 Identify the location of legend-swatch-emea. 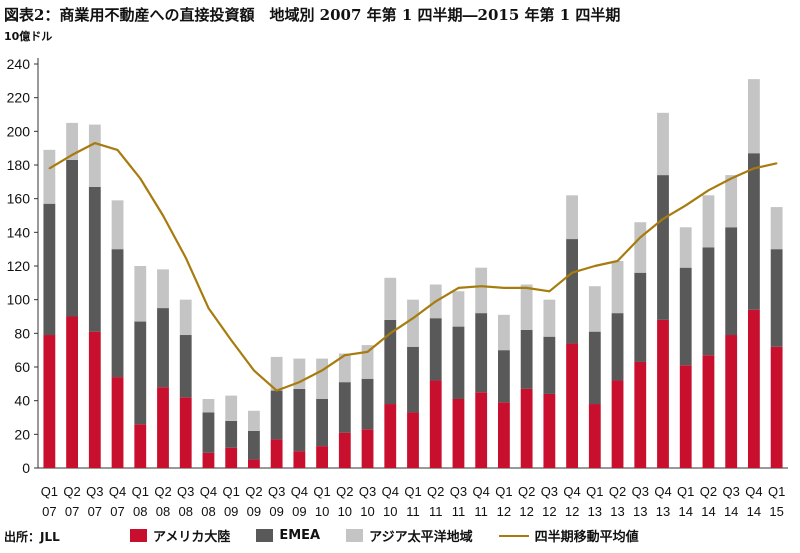
(265, 535).